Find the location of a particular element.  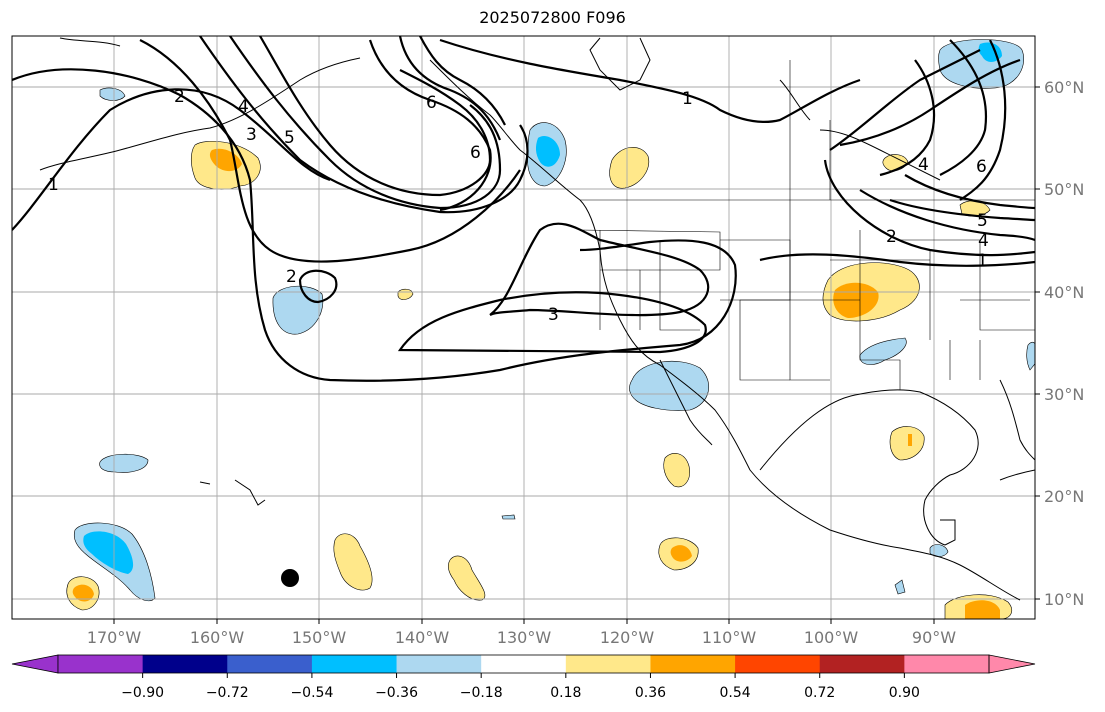

lat-label: 30°N is located at coordinates (1064, 394).